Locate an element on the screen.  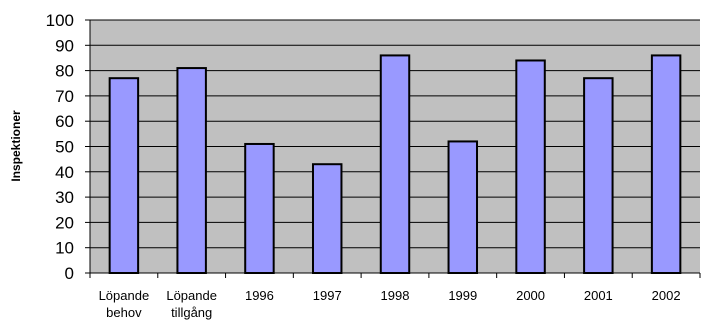
y-tick-label: 20 is located at coordinates (64, 222).